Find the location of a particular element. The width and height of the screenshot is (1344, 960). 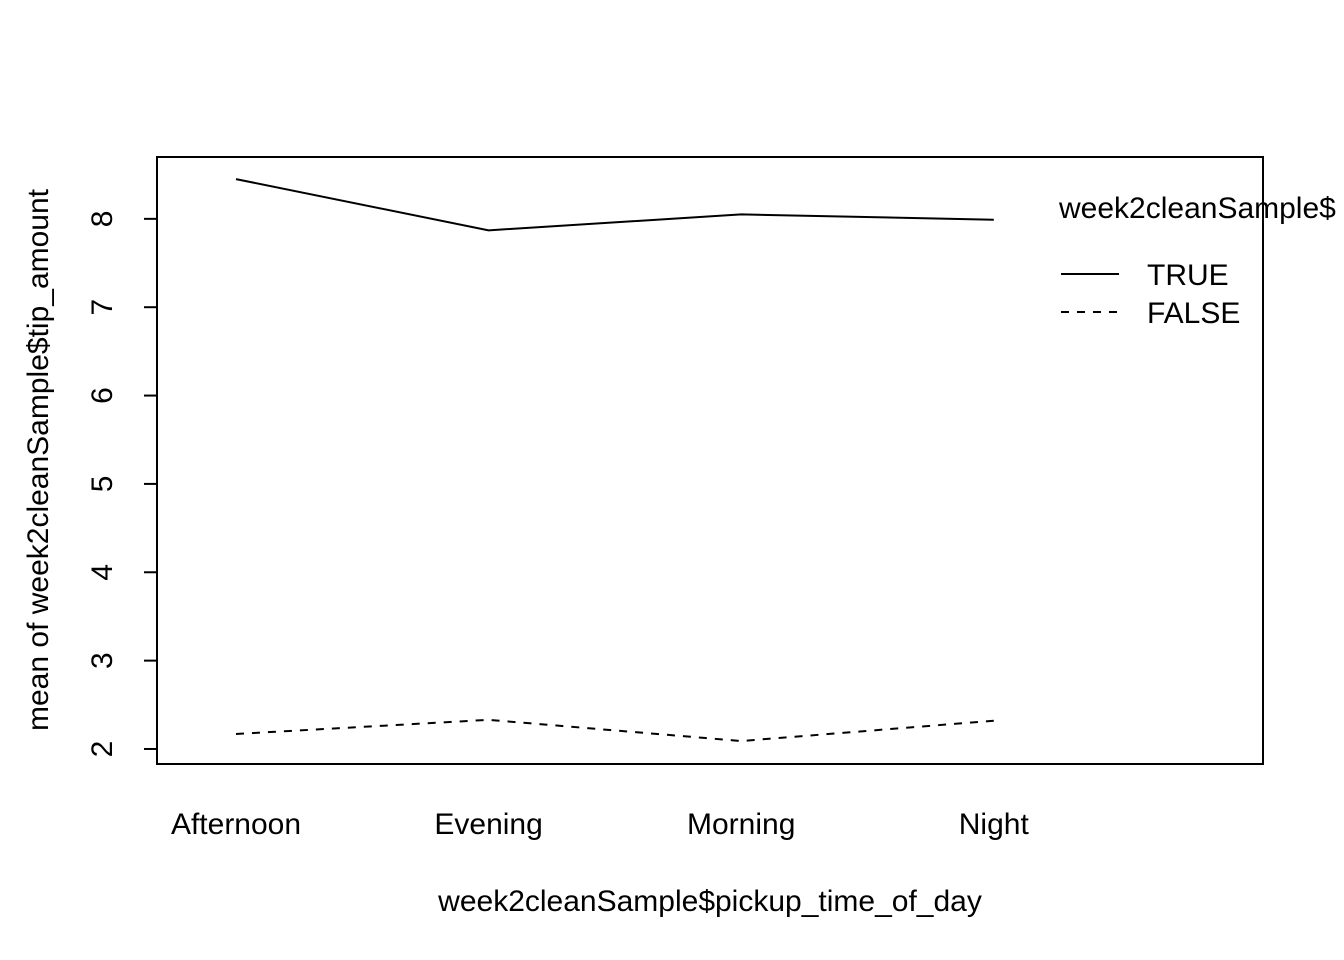

y-tick-label: 4 is located at coordinates (102, 572).